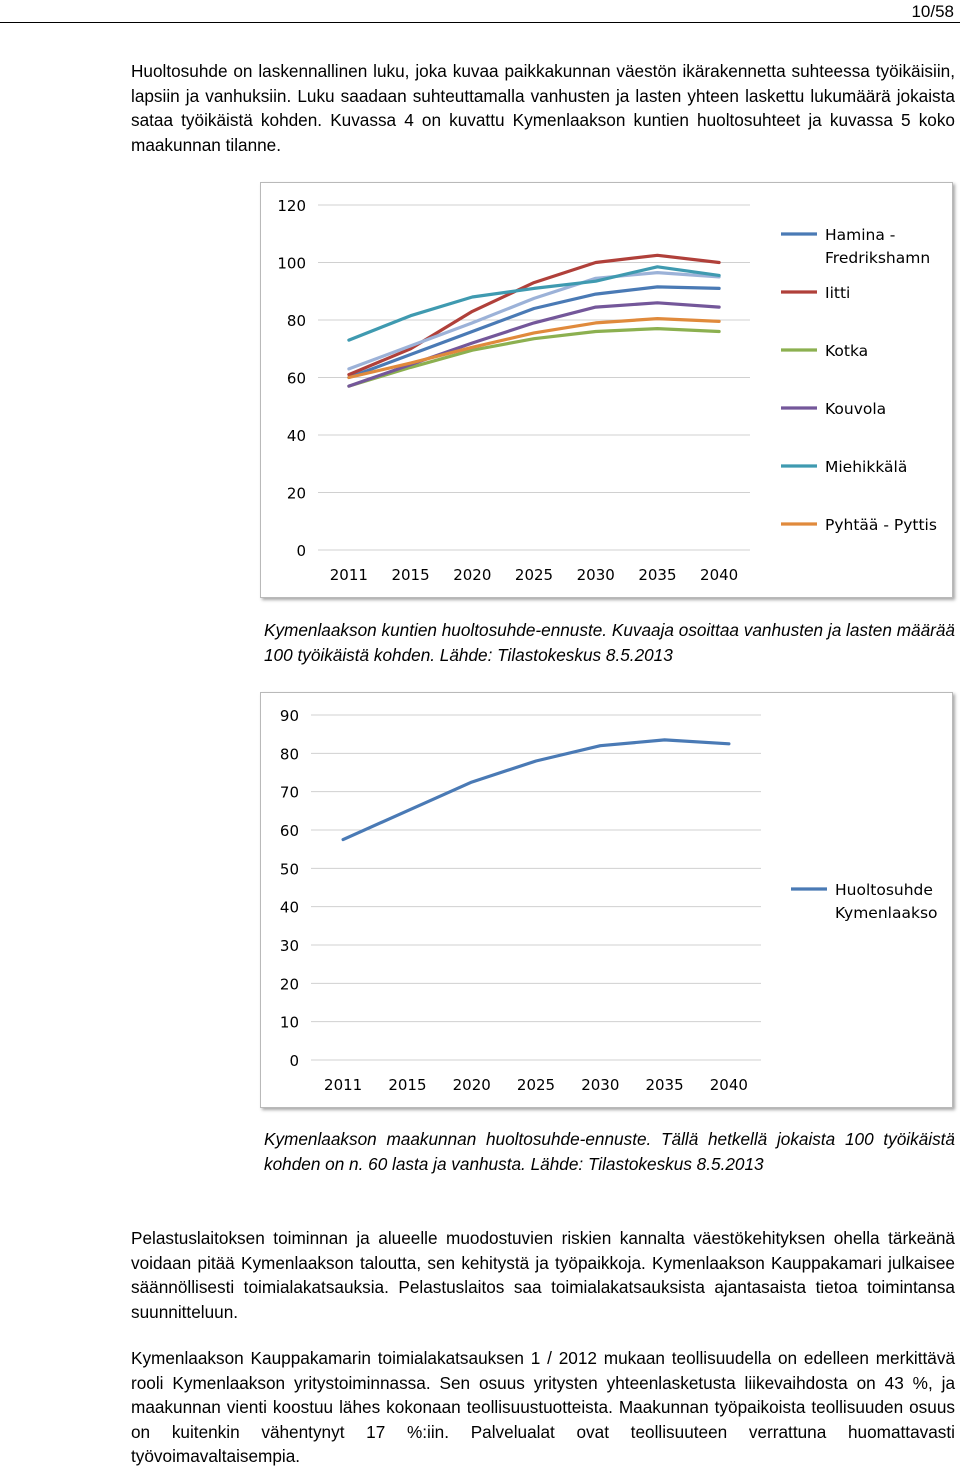 The height and width of the screenshot is (1469, 960). Describe the element at coordinates (881, 525) in the screenshot. I see `legend-label: Pyhtää - Pyttis` at that location.